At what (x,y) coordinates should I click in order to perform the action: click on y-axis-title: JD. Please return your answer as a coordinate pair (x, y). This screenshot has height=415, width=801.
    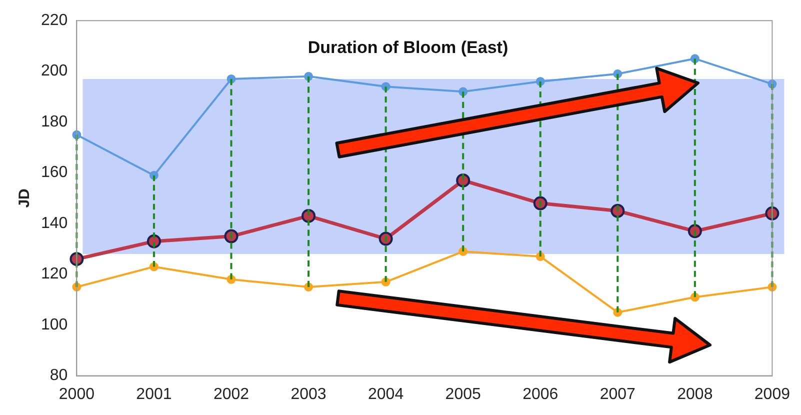
    Looking at the image, I should click on (25, 198).